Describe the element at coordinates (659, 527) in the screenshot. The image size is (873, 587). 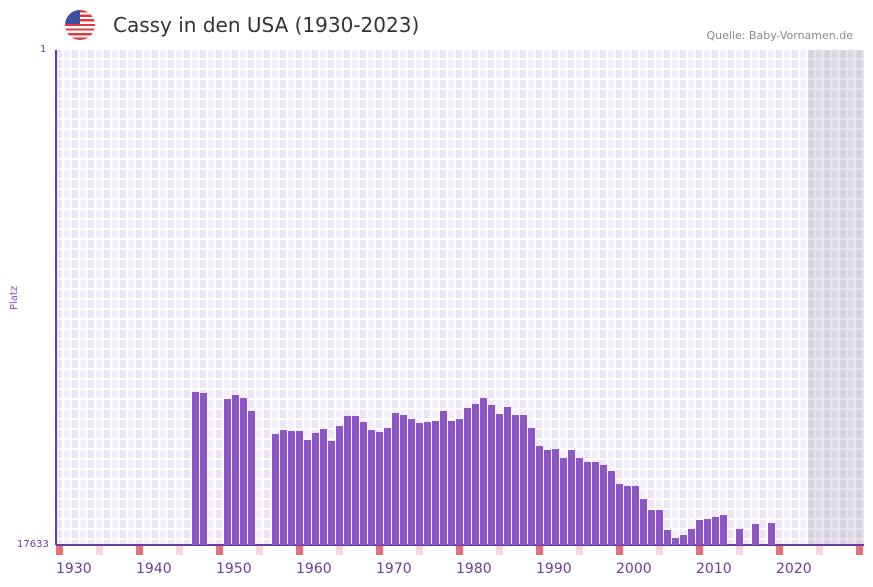
I see `bar-2005` at that location.